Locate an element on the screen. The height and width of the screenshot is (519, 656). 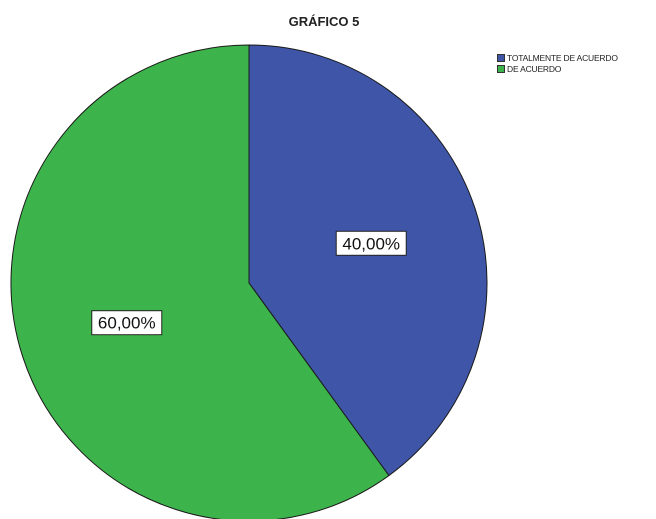
slice-label-1: 60,00% is located at coordinates (127, 323).